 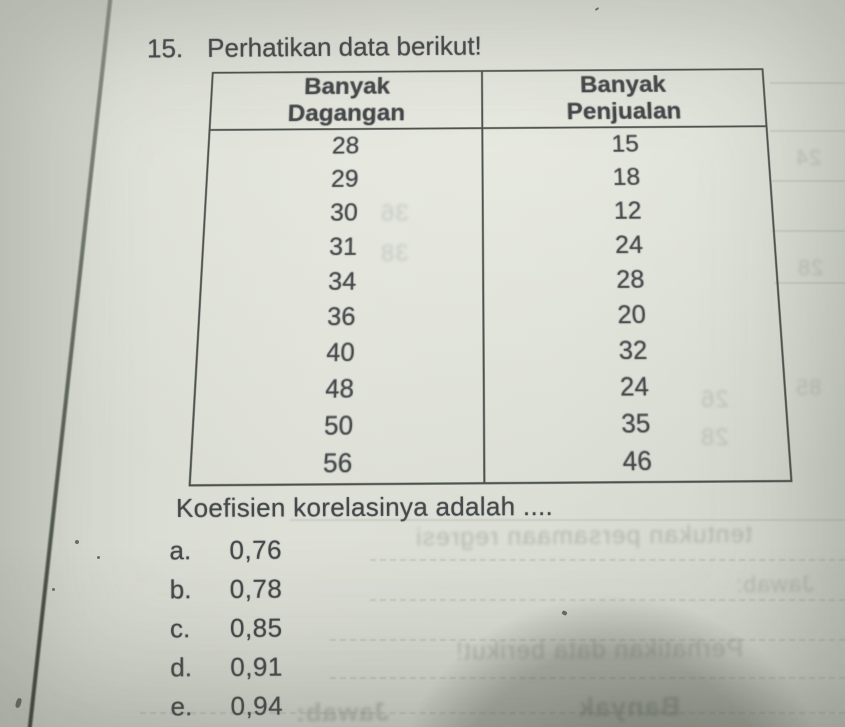 I want to click on cell-penjualan: 32, so click(x=632, y=351).